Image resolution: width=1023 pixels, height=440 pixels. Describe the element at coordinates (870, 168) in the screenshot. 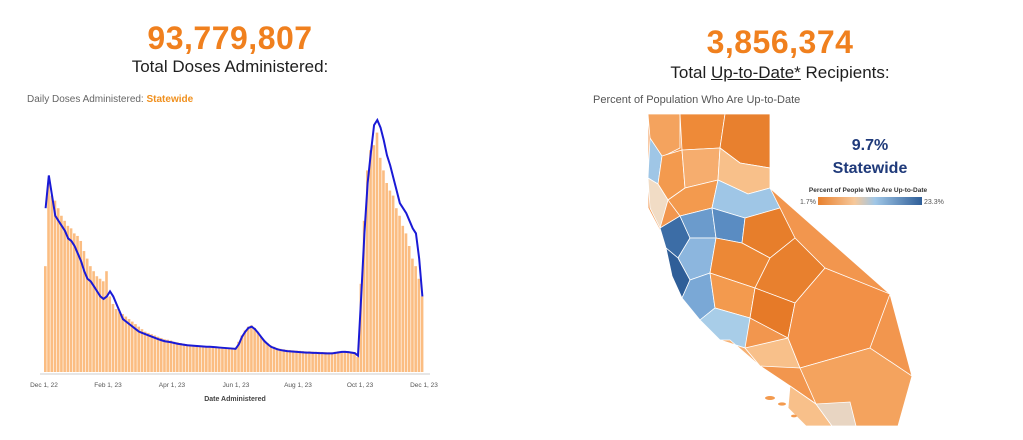

I see `statewide-text: Statewide` at that location.